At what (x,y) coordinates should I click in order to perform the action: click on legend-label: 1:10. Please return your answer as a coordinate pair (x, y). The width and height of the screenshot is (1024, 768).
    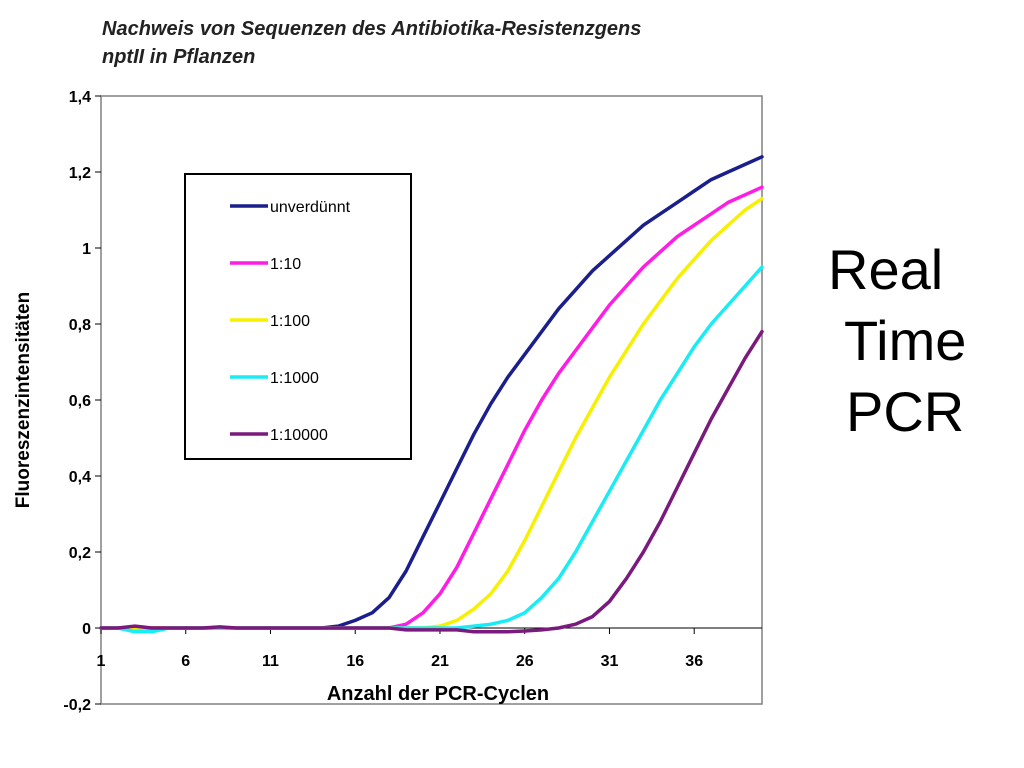
    Looking at the image, I should click on (285, 264).